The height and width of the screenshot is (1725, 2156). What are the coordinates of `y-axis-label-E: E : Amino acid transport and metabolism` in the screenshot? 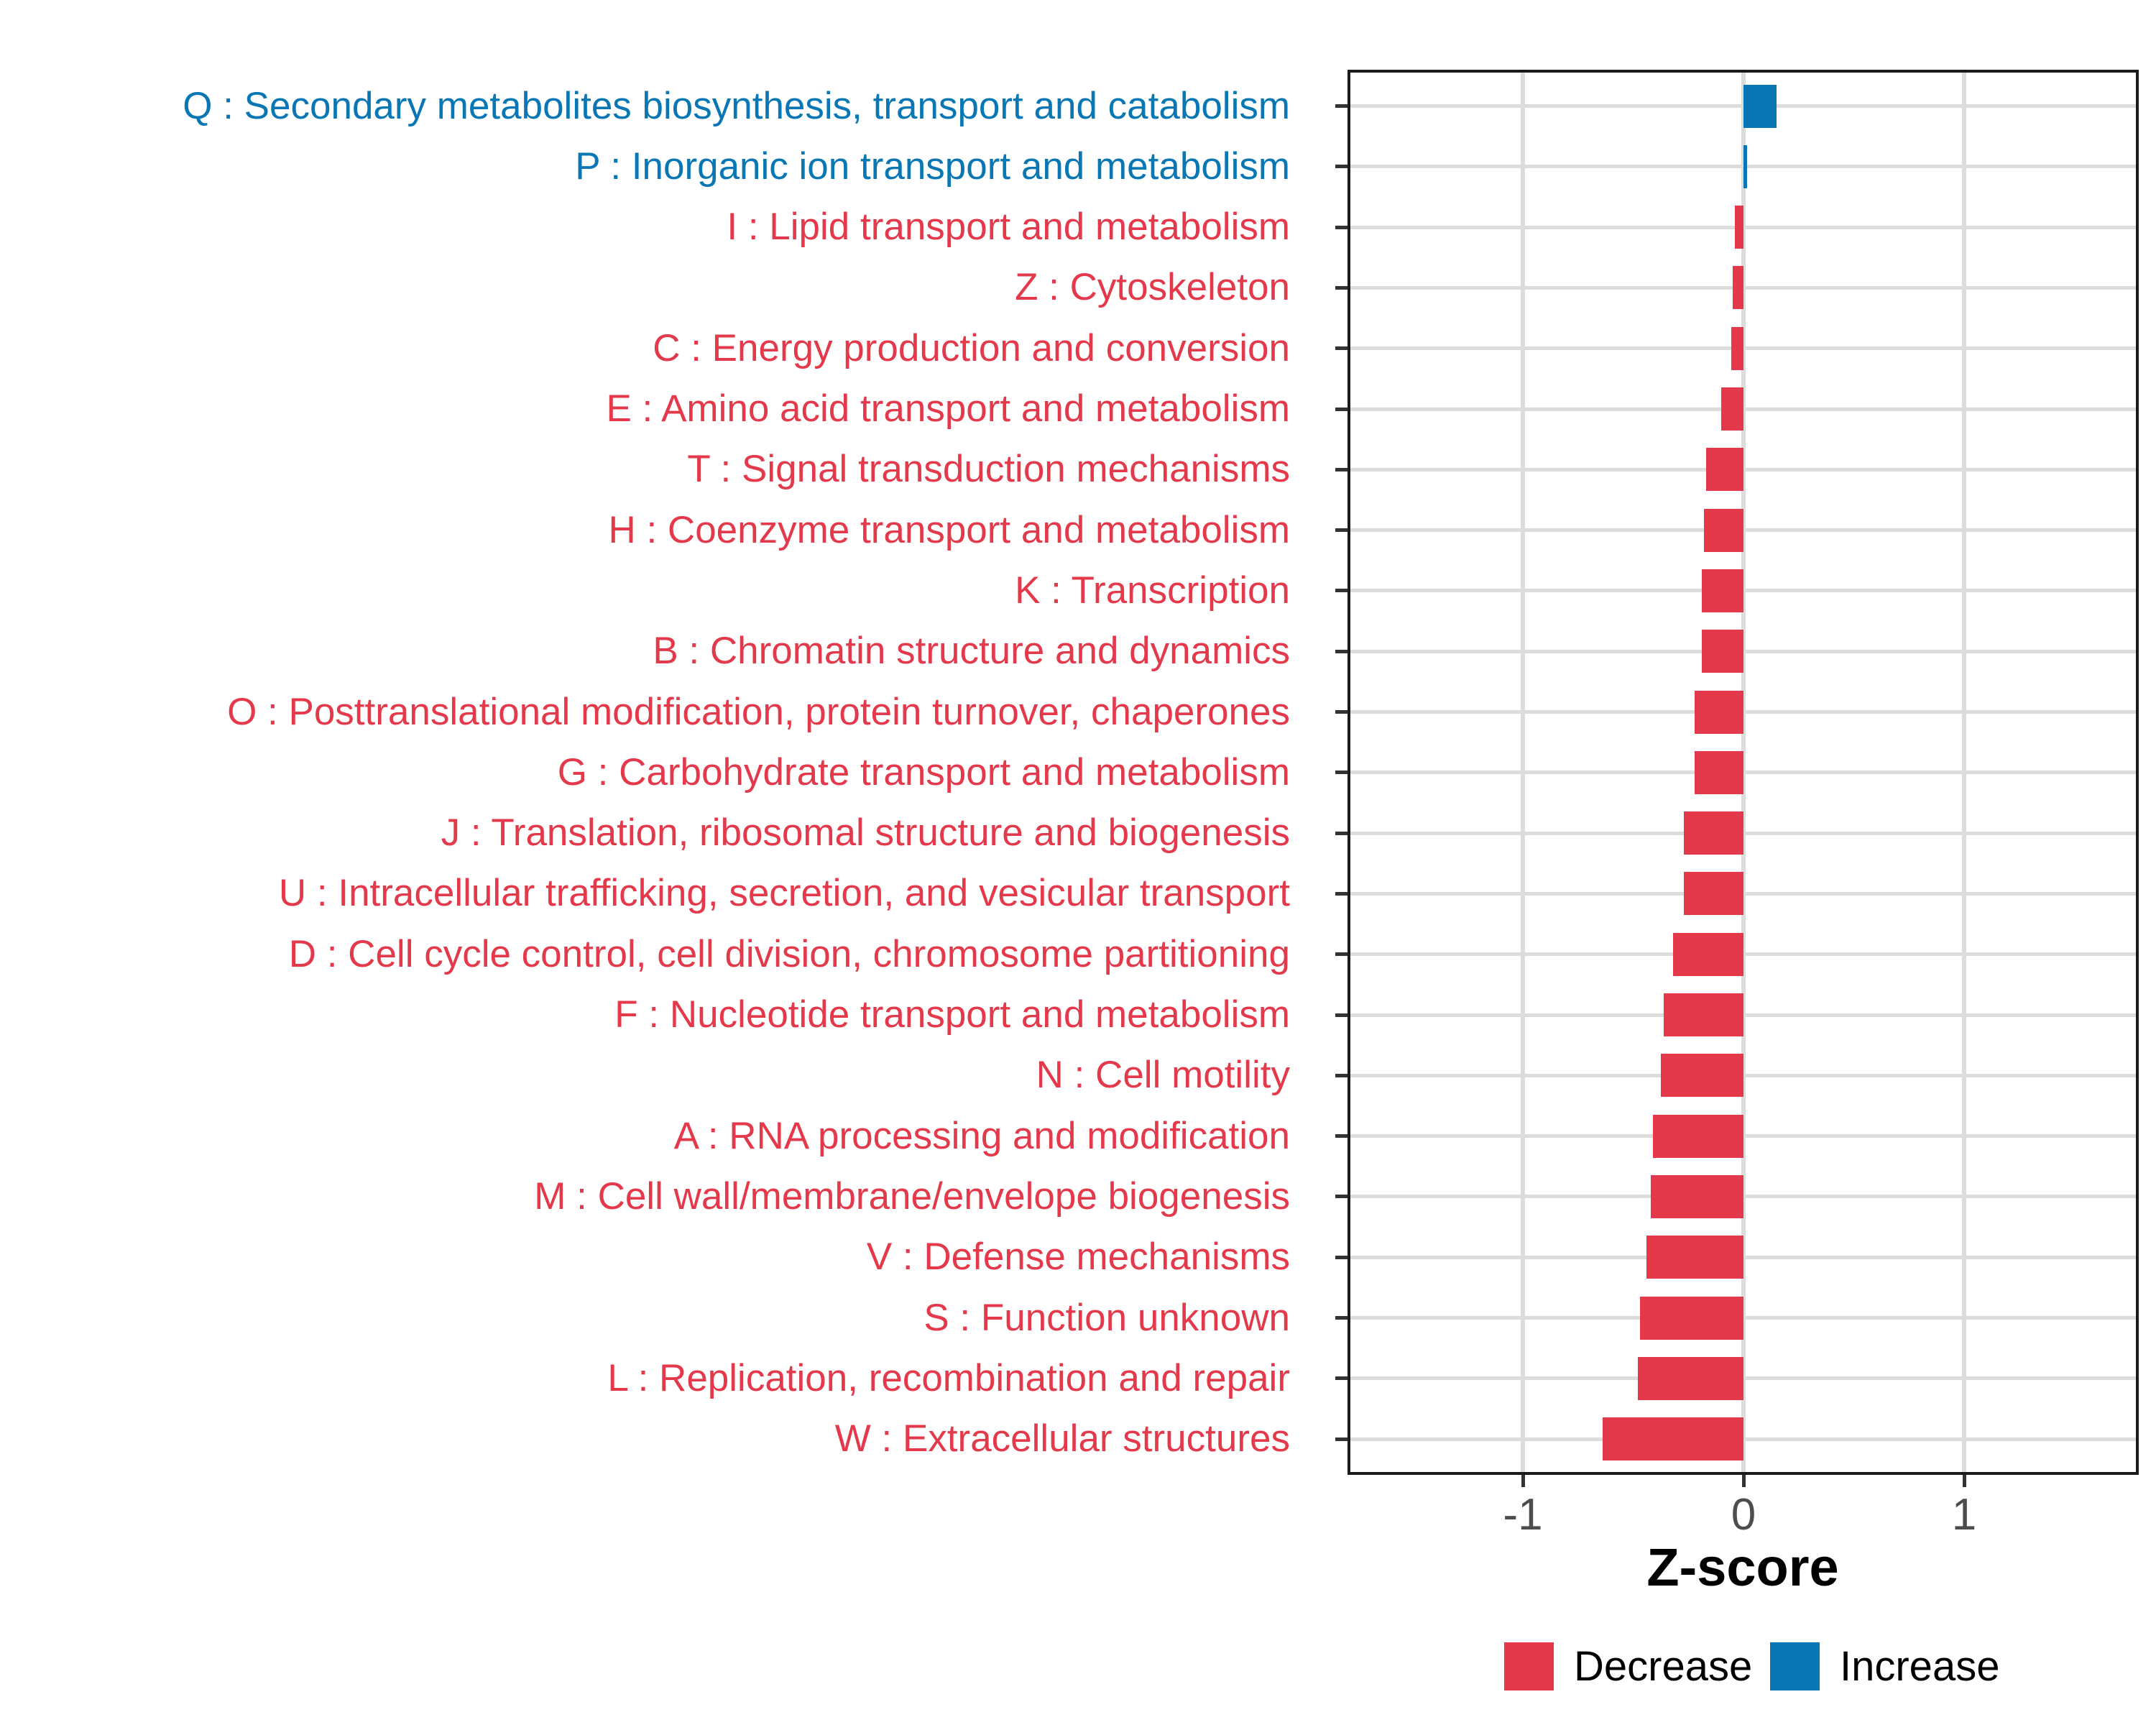 It's located at (948, 408).